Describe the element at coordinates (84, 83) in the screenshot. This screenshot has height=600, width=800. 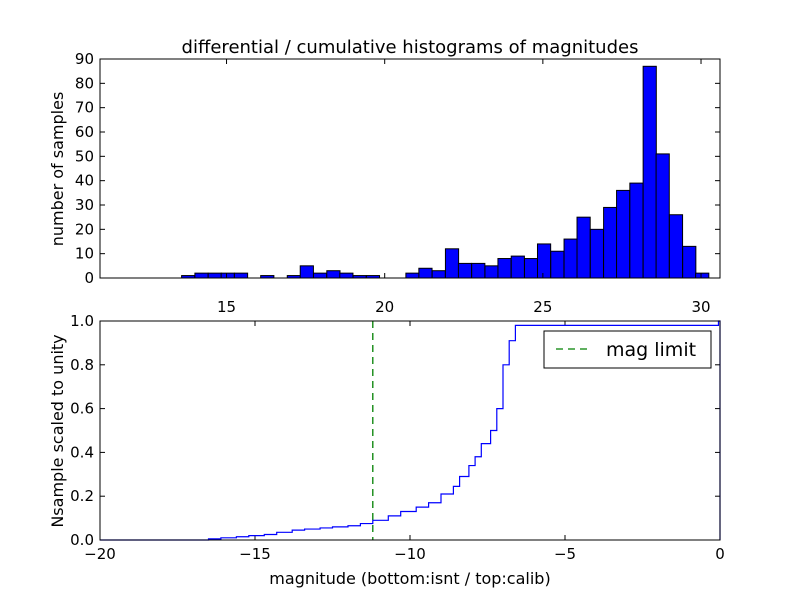
I see `top-y-tick-label: 80` at that location.